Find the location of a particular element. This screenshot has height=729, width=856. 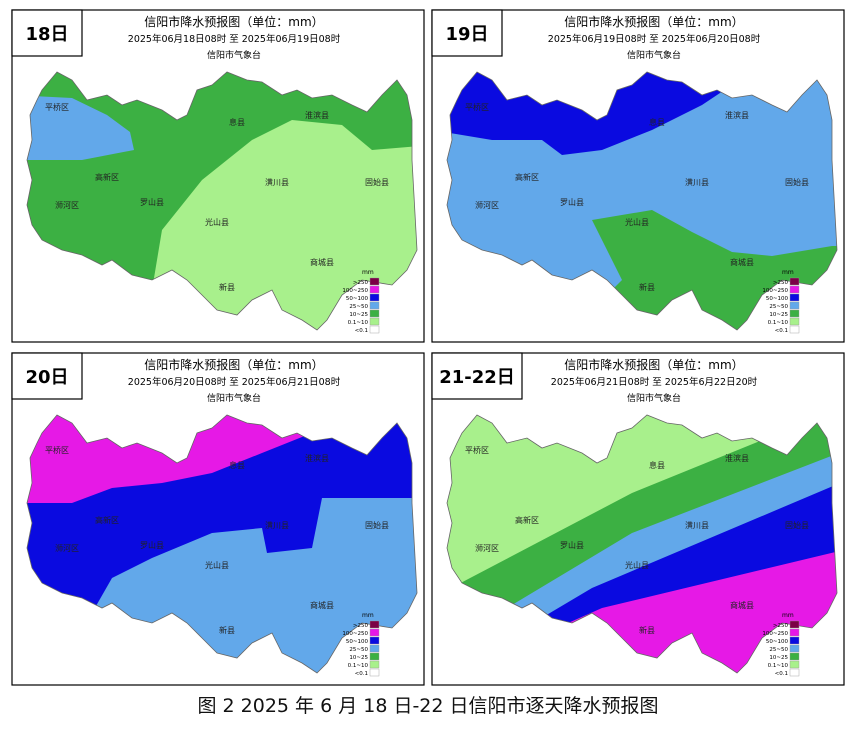

day-label: 20日 is located at coordinates (46, 377).